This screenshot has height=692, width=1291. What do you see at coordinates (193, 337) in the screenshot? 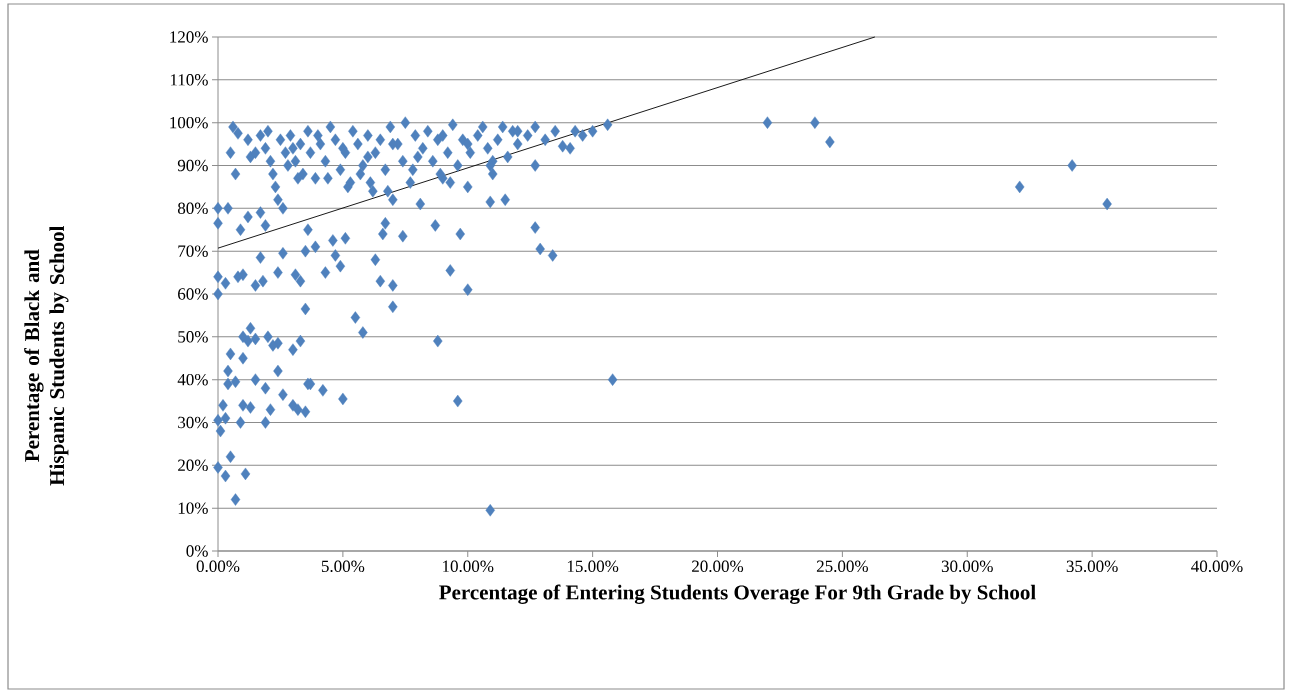
I see `y-tick-label: 50%` at bounding box center [193, 337].